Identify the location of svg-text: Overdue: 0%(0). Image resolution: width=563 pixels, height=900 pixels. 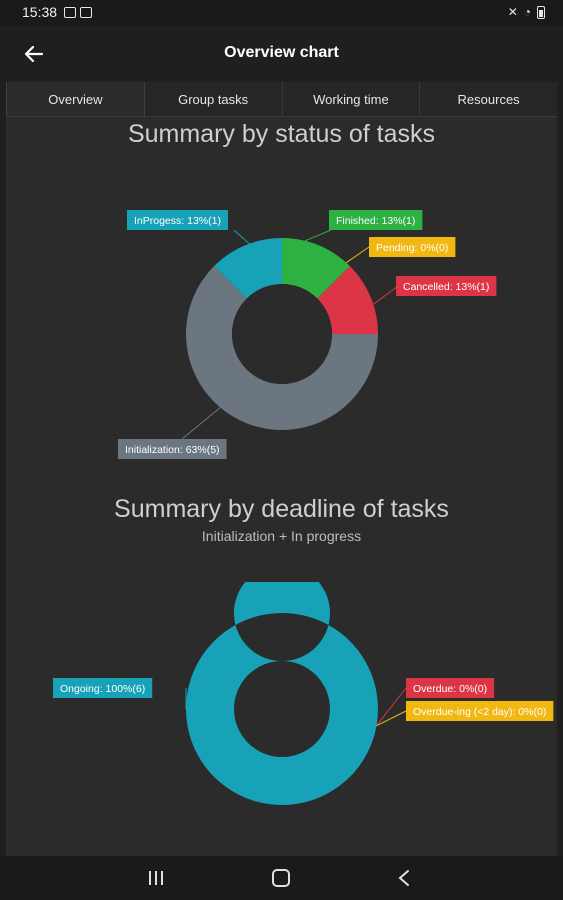
(450, 689).